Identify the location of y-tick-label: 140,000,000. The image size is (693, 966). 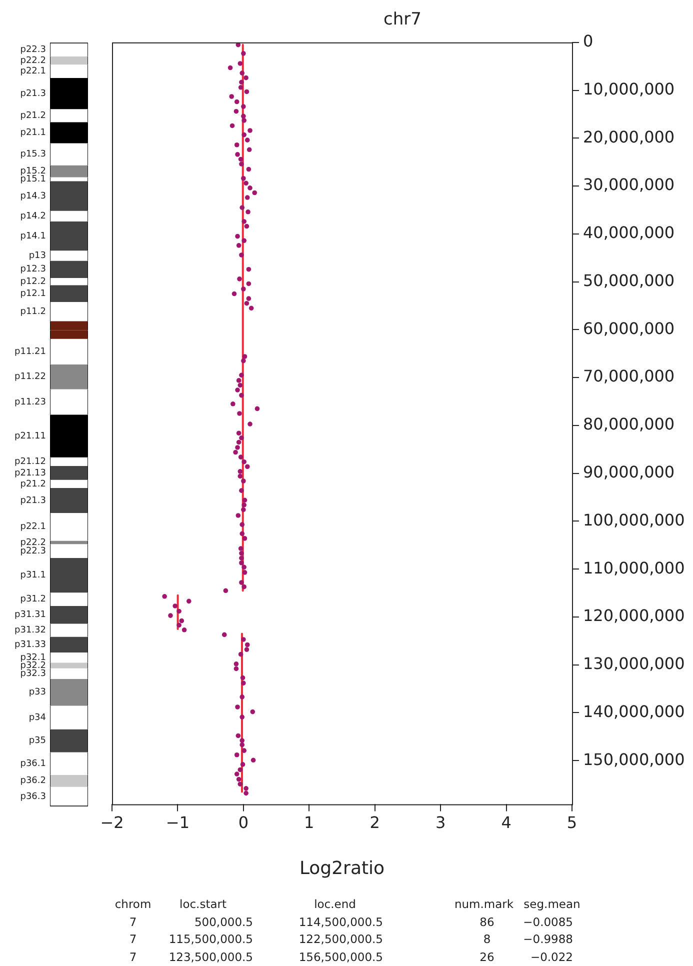
(634, 711).